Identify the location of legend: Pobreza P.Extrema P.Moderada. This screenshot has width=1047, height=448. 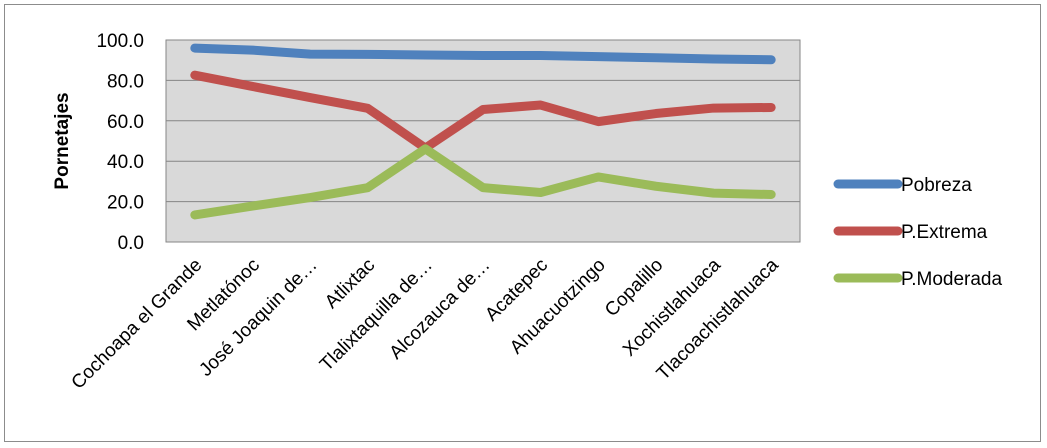
(917, 232).